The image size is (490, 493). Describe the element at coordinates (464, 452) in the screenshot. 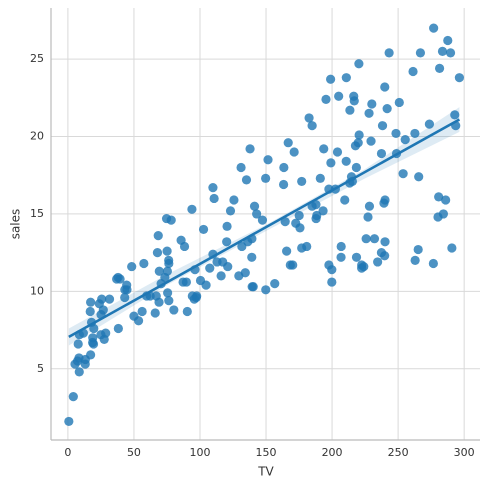

I see `x-tick-label: 300` at that location.